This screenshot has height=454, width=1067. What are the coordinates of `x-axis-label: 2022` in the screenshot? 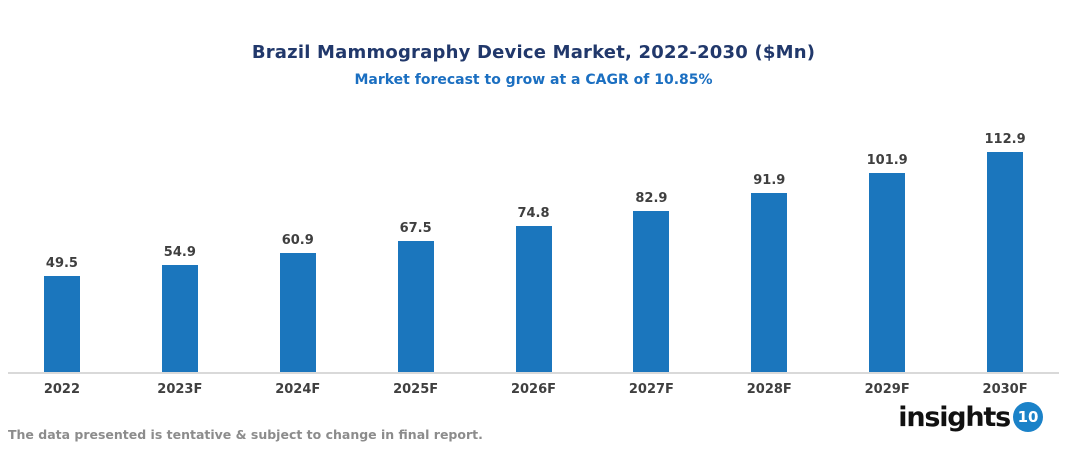 It's located at (62, 389).